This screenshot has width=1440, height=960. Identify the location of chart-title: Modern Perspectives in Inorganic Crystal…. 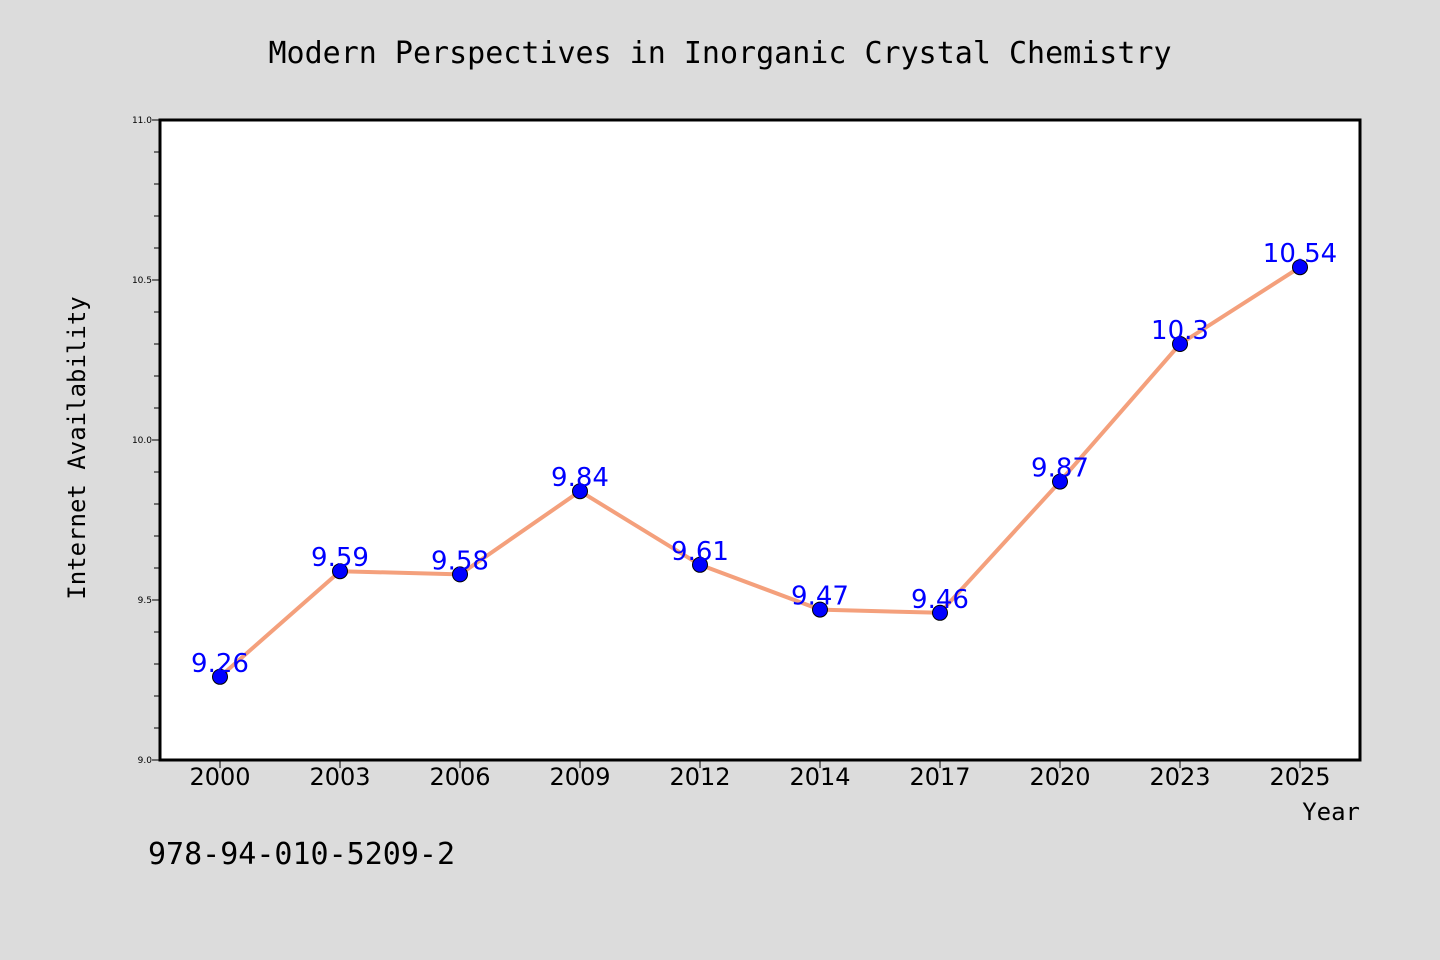
(719, 53).